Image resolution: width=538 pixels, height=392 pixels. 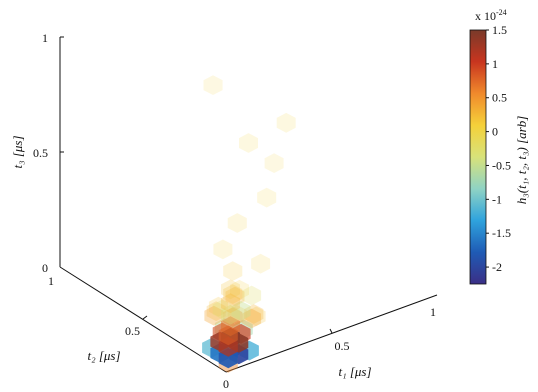 What do you see at coordinates (226, 384) in the screenshot?
I see `y-tick-label: 0` at bounding box center [226, 384].